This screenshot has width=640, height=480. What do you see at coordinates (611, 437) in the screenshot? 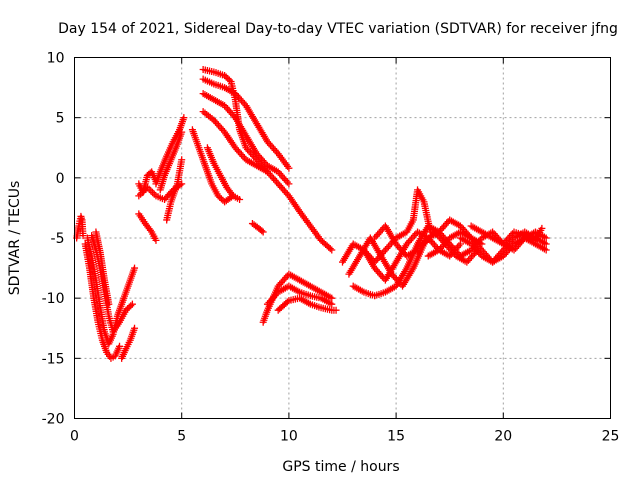
I see `x-tick-label: 25` at bounding box center [611, 437].